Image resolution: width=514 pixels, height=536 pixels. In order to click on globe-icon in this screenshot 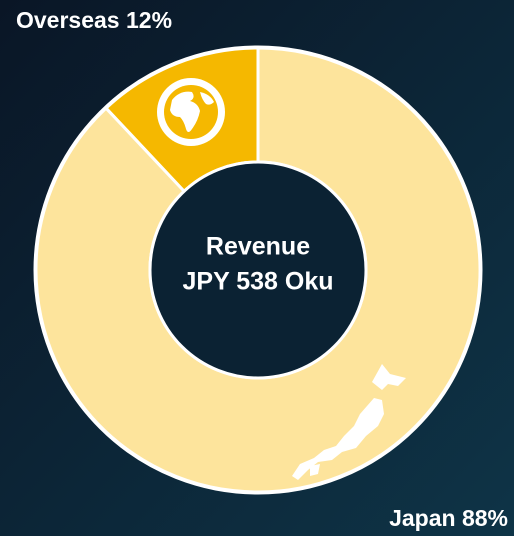, I will do `click(191, 112)`.